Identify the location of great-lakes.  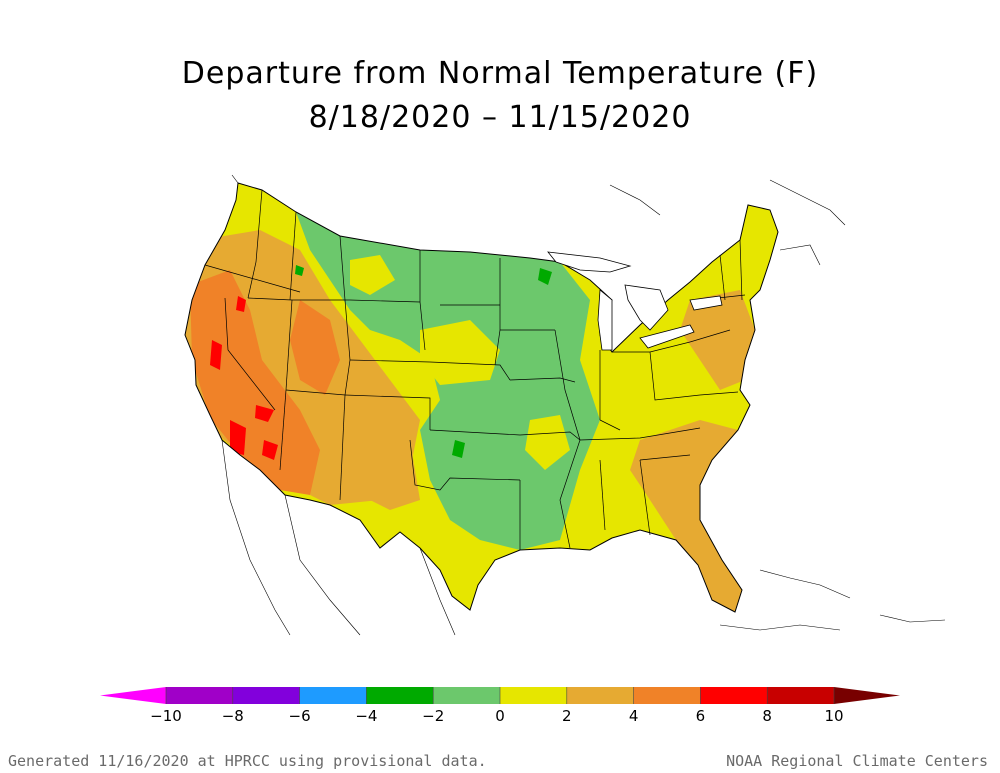
(635, 301).